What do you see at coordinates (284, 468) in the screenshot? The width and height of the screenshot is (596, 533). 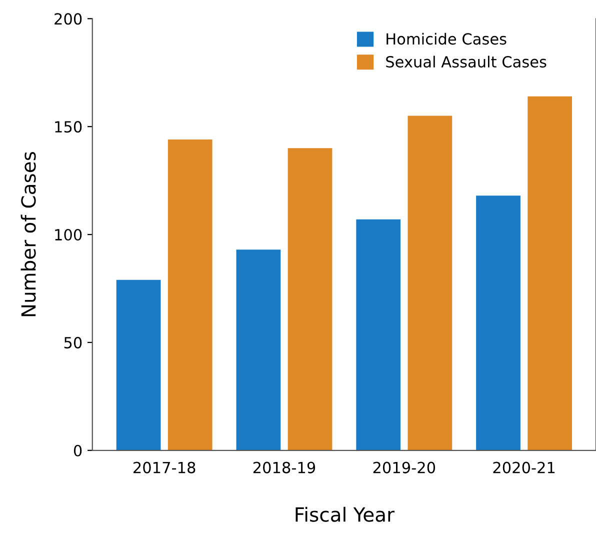 I see `x-tick-label: 2018-19` at bounding box center [284, 468].